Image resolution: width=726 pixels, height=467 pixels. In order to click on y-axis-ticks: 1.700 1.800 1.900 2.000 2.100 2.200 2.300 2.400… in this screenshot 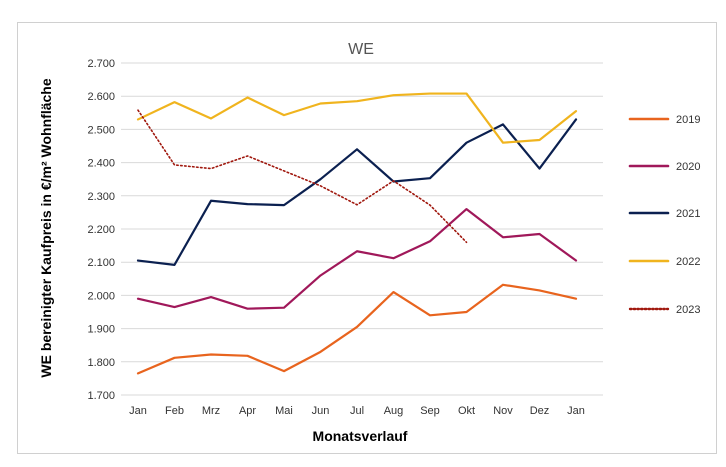, I will do `click(101, 230)`.